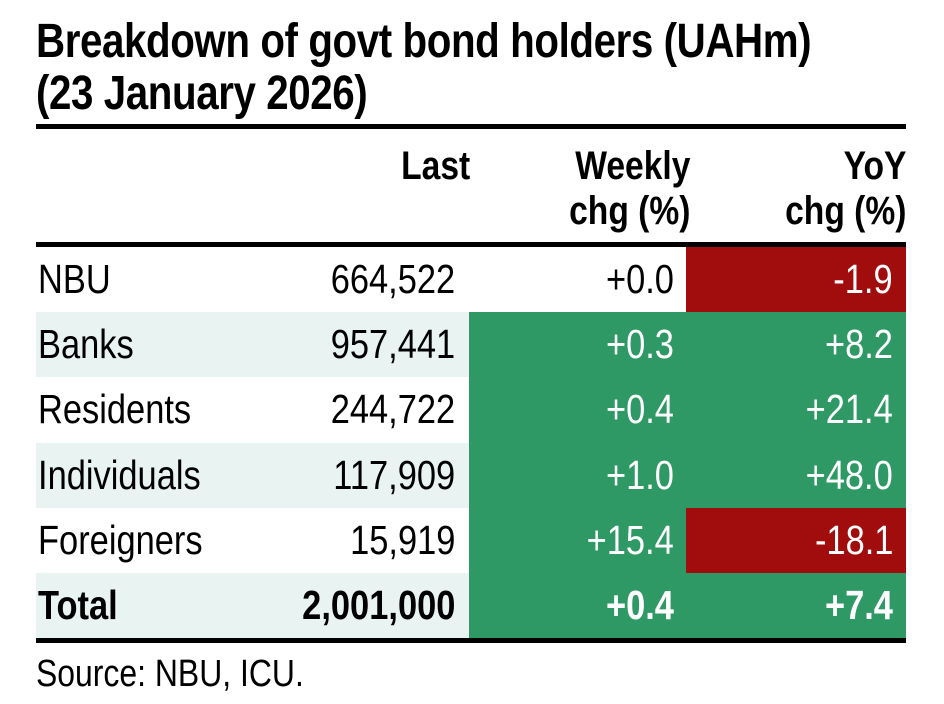  I want to click on table-row-nbu: NBU 664,522 +0.0 -1.9, so click(471, 280).